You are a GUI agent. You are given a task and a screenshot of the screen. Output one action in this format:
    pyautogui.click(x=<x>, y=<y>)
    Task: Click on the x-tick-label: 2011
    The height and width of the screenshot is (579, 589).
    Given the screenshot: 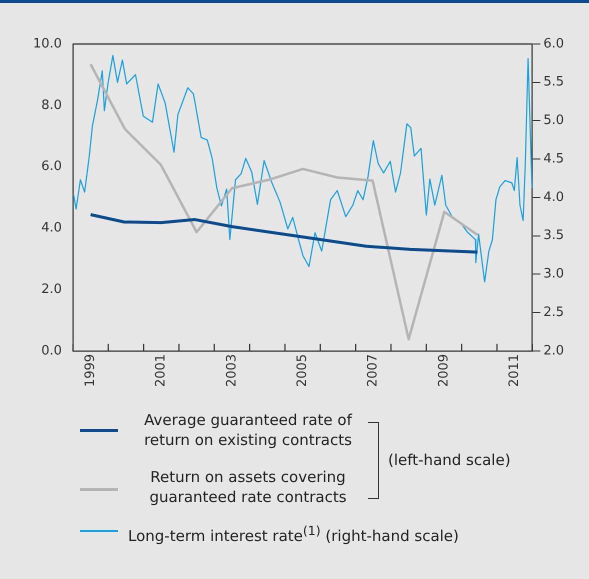 What is the action you would take?
    pyautogui.click(x=514, y=371)
    